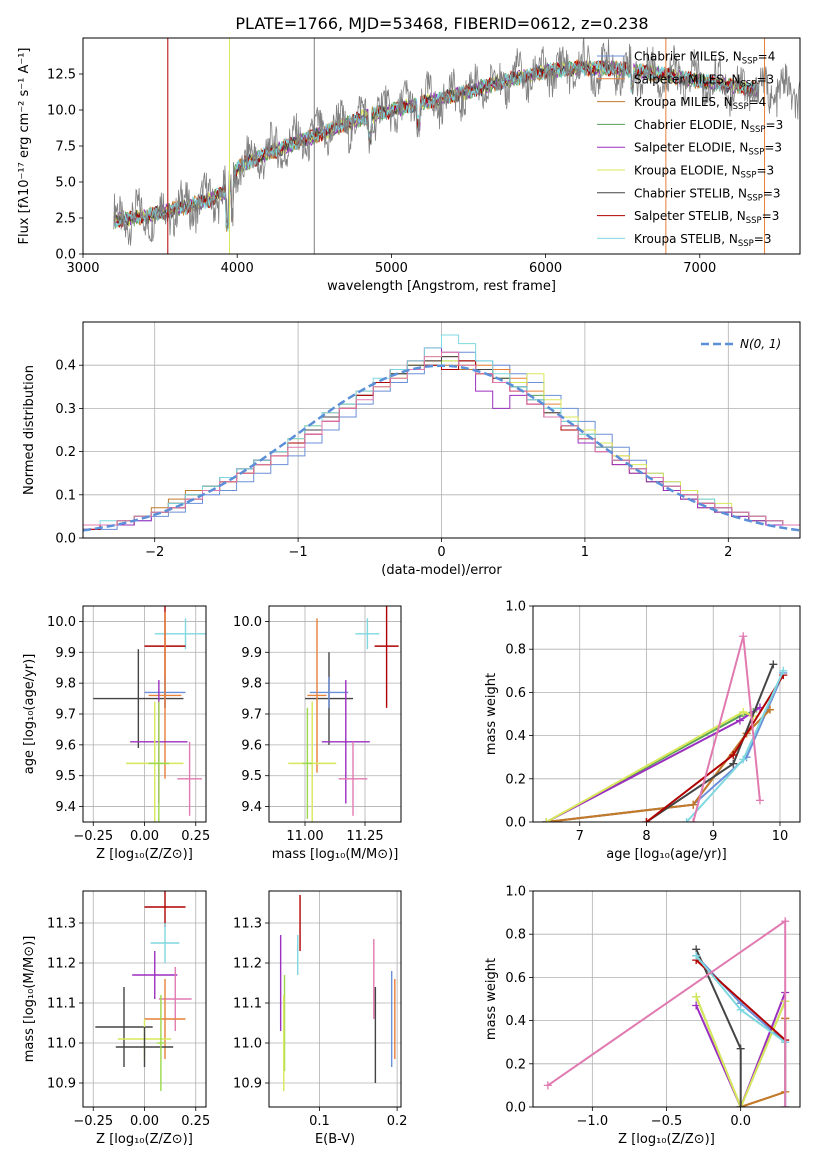 The height and width of the screenshot is (1170, 819). Describe the element at coordinates (29, 714) in the screenshot. I see `y-axis-label: age [log₁₀(age/yr)]` at that location.